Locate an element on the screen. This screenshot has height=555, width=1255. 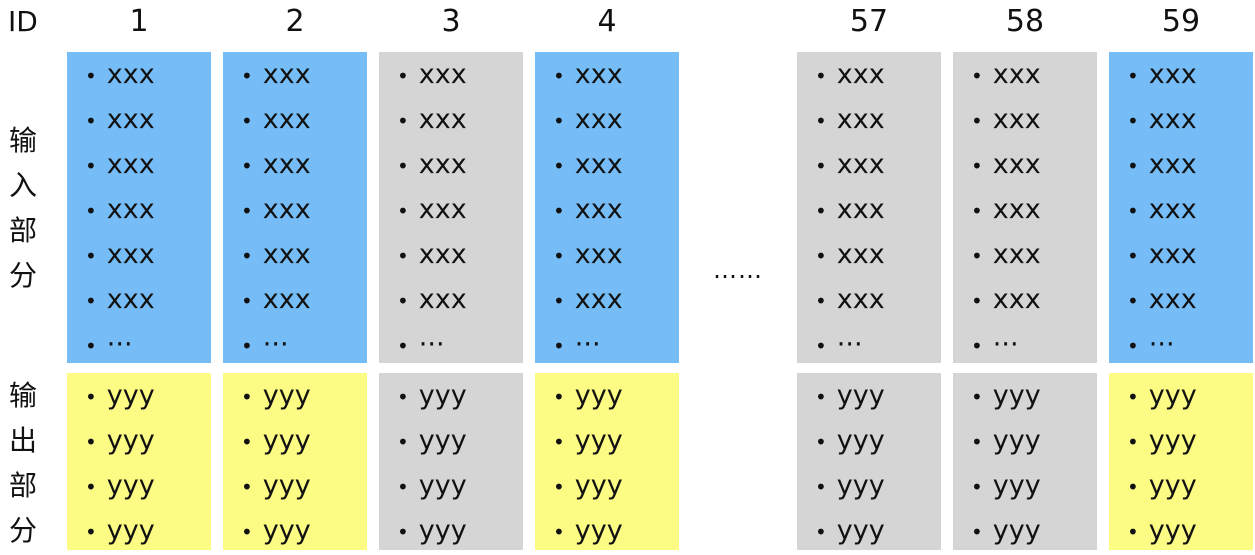
output-label-char: 部 is located at coordinates (22, 485).